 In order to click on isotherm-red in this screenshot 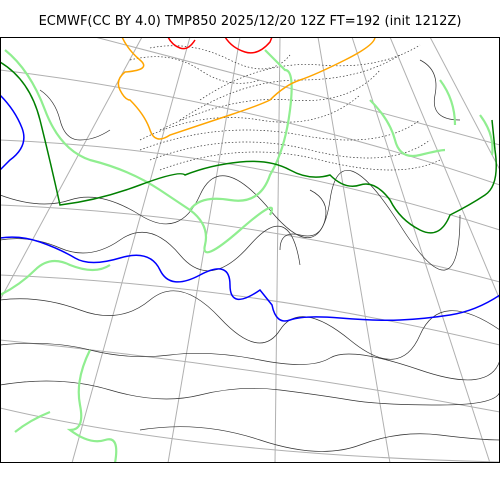, I will do `click(220, 45)`.